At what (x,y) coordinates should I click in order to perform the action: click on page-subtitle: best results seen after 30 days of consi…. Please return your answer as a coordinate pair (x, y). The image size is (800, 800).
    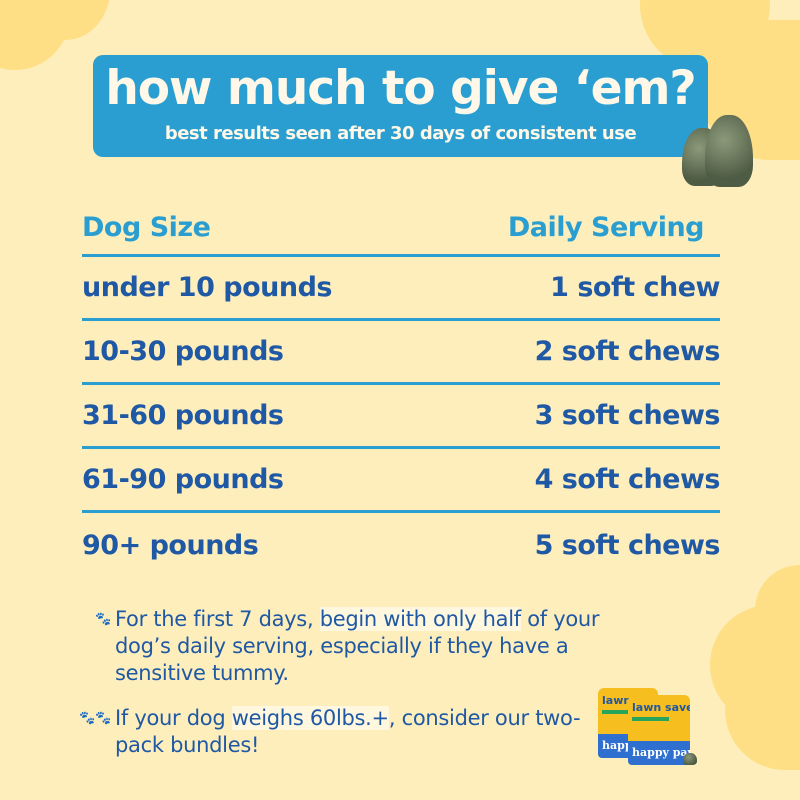
    Looking at the image, I should click on (400, 133).